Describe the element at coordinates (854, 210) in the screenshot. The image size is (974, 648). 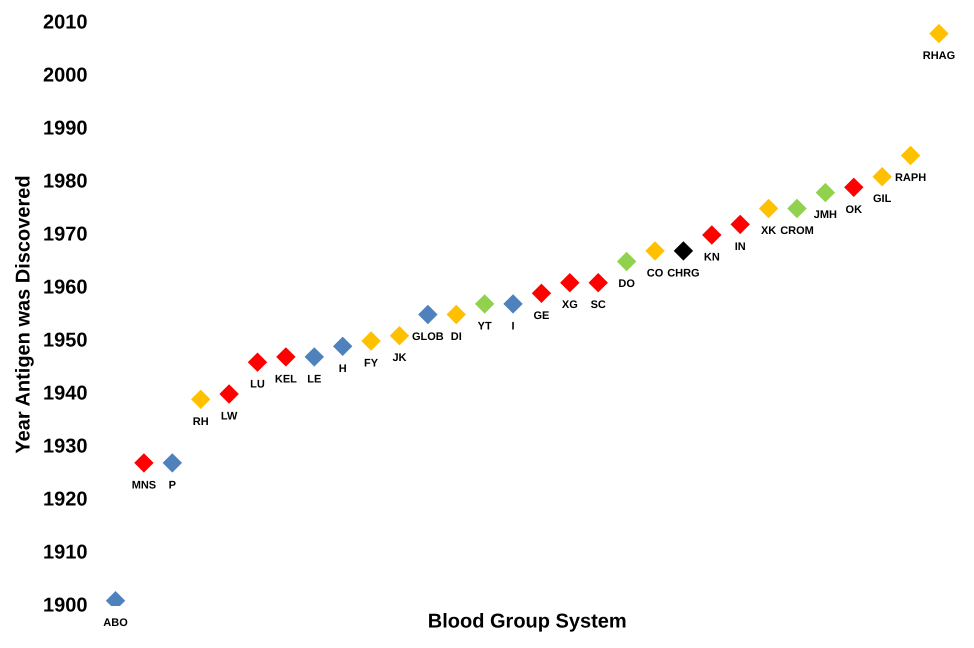
I see `x-tick-label: OK` at that location.